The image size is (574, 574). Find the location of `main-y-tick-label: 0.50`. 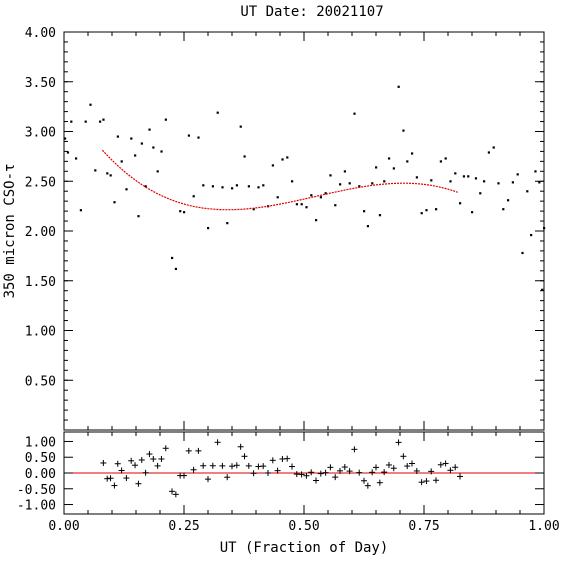

main-y-tick-label: 0.50 is located at coordinates (40, 381).